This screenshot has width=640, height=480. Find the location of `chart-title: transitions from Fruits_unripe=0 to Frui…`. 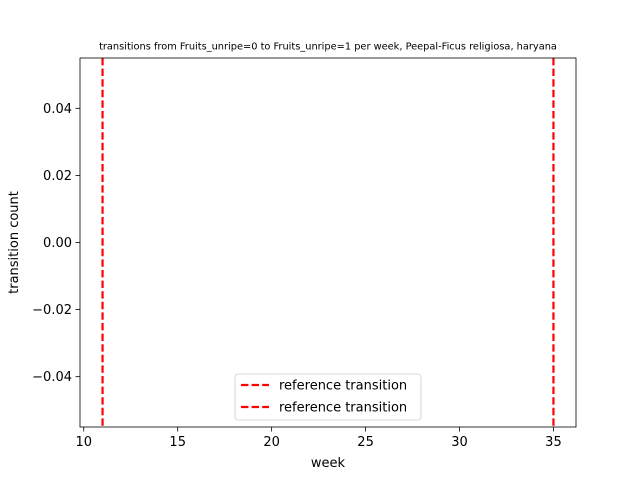

chart-title: transitions from Fruits_unripe=0 to Frui… is located at coordinates (328, 47).